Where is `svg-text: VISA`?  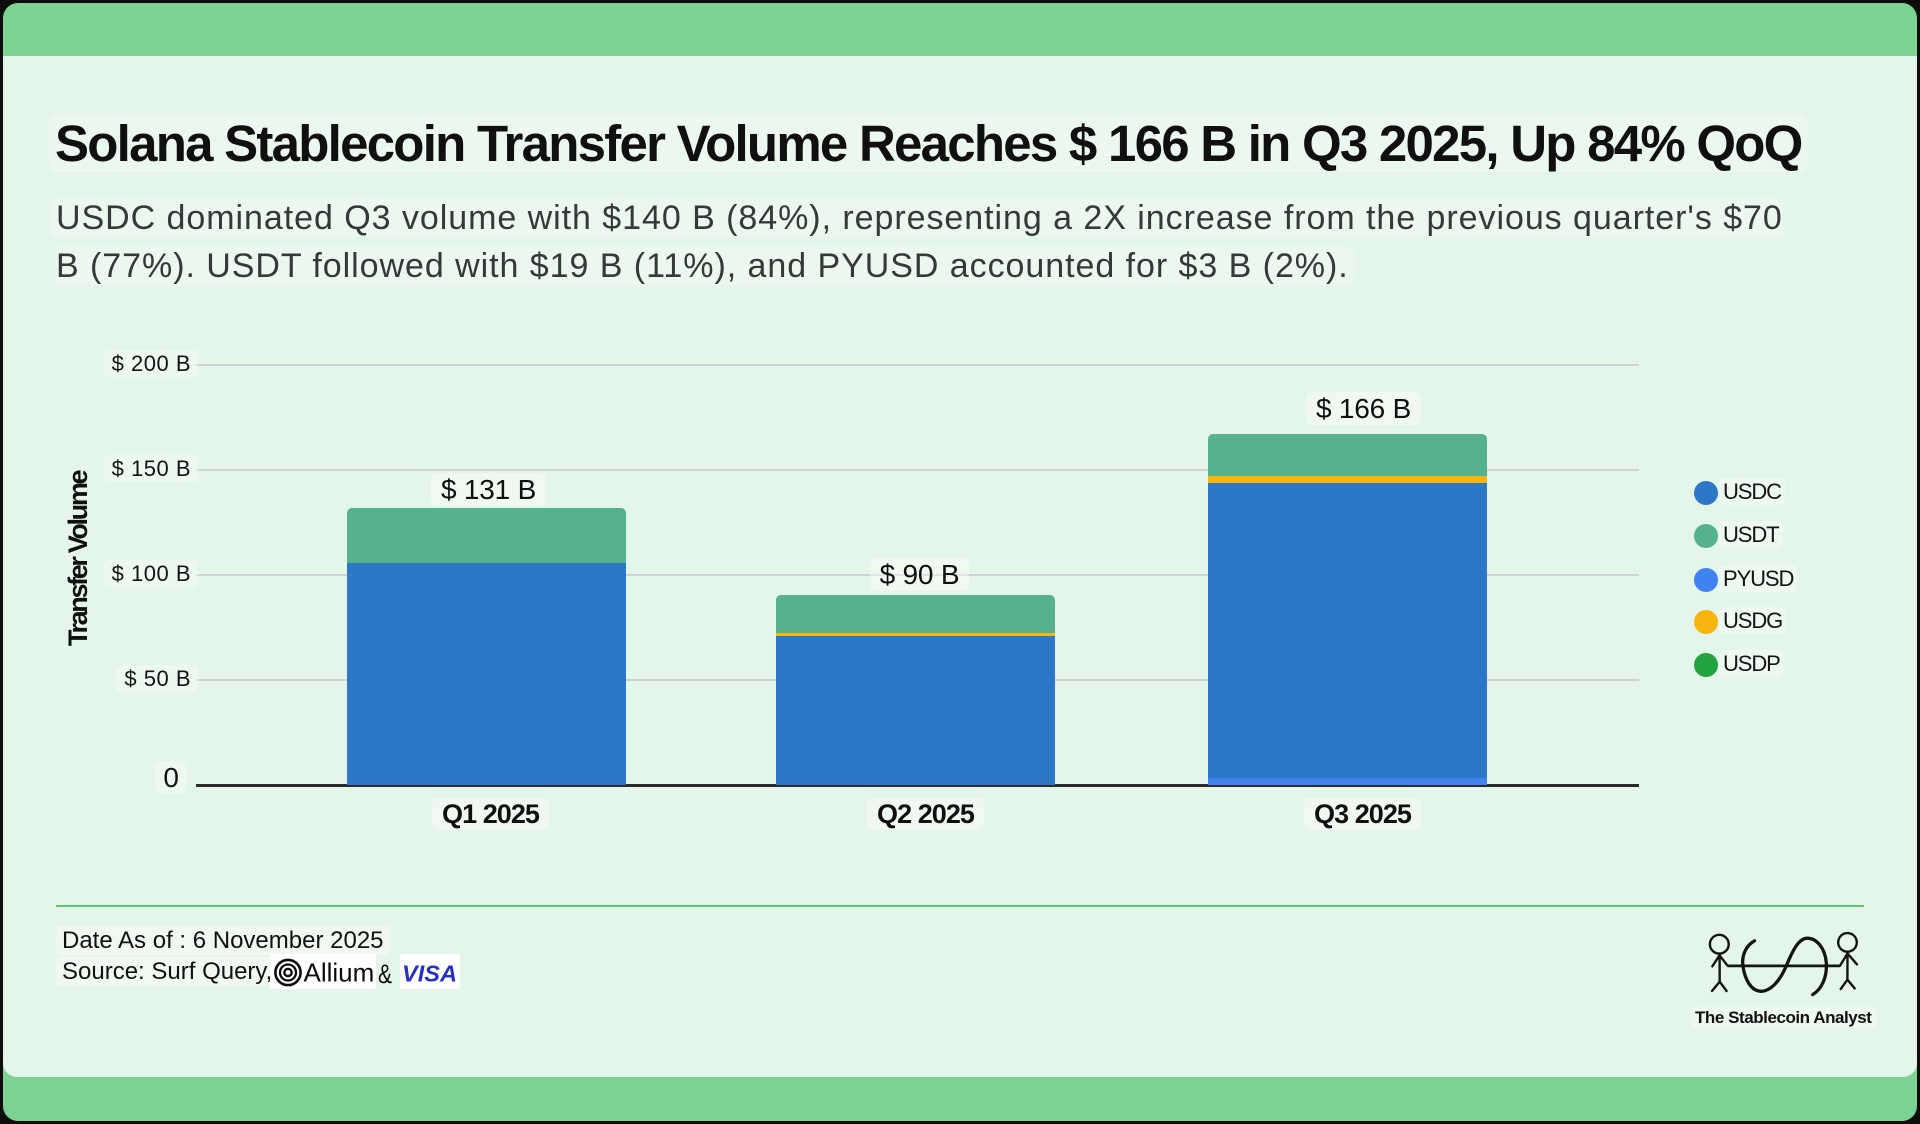 svg-text: VISA is located at coordinates (429, 974).